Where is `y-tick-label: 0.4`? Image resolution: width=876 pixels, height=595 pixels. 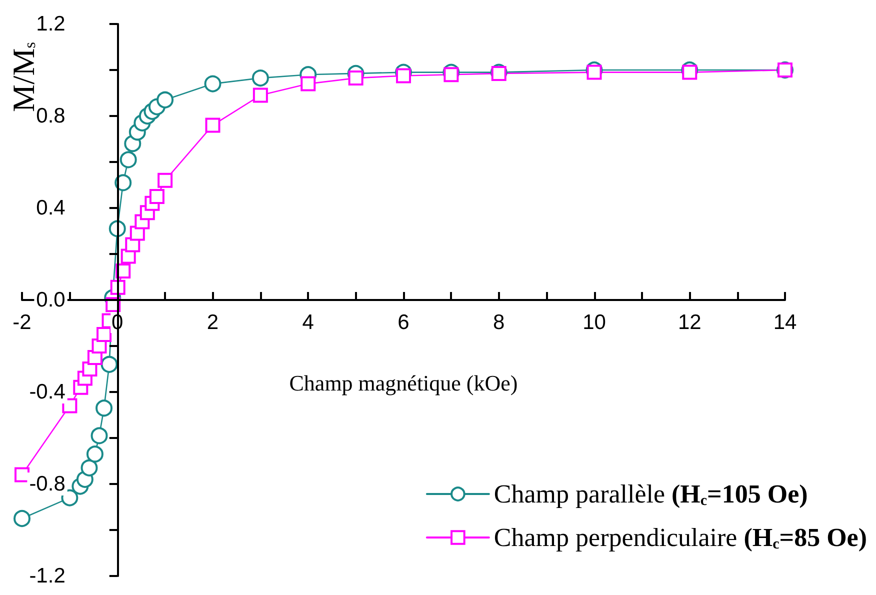
y-tick-label: 0.4 is located at coordinates (51, 208).